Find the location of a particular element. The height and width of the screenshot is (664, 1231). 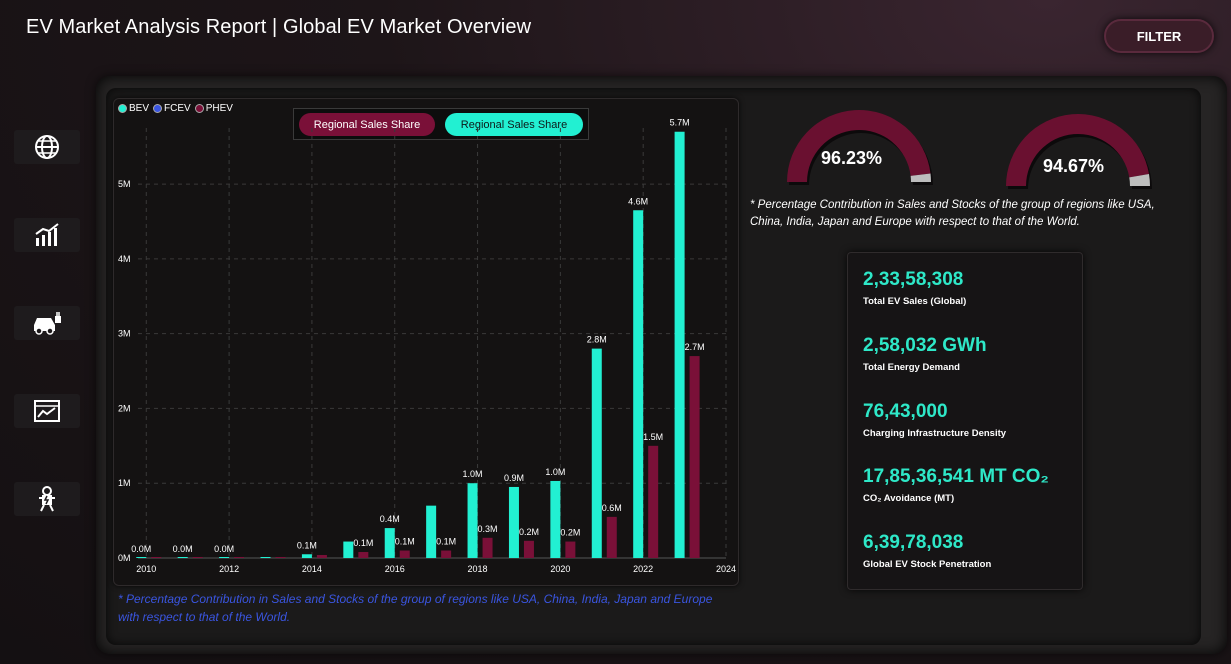

kpi-value: 17,85,36,541 MT CO₂ is located at coordinates (956, 476).